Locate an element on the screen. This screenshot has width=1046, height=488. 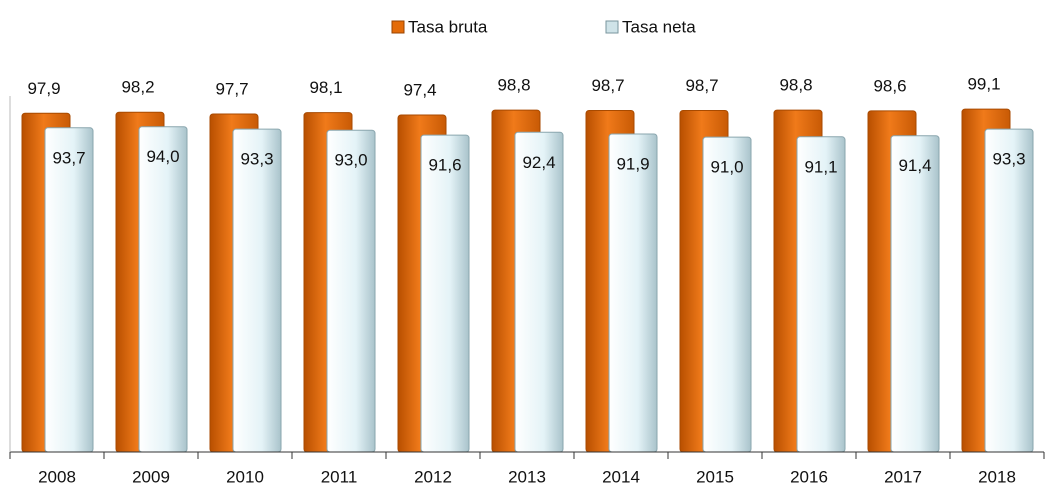
x-tick-label: 2014 is located at coordinates (621, 476).